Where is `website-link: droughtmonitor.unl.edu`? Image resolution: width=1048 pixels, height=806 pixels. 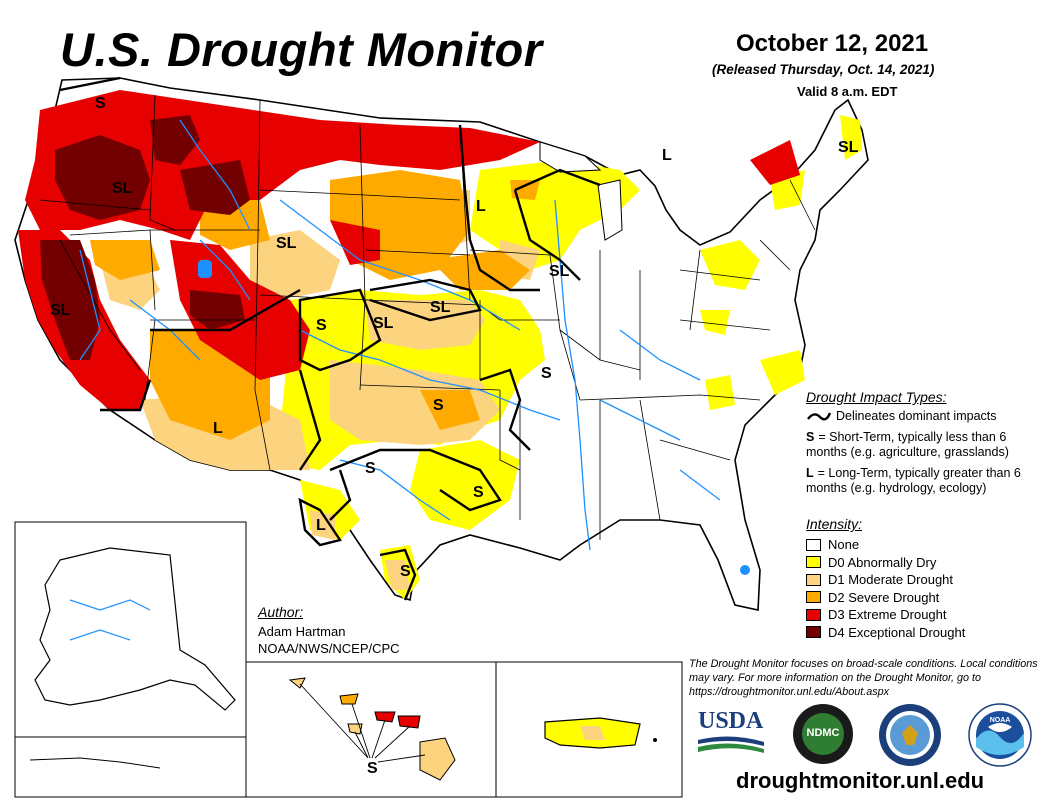 website-link: droughtmonitor.unl.edu is located at coordinates (860, 780).